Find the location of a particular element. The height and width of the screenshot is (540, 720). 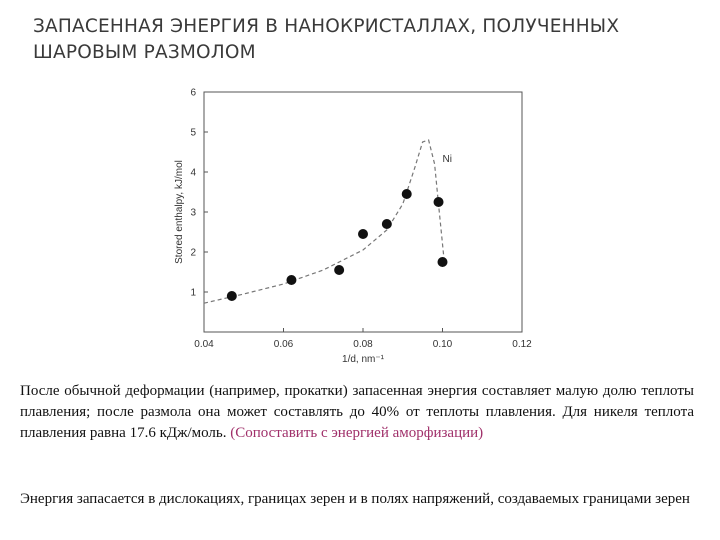

y-ticks: 1 2 3 4 5 6 is located at coordinates (199, 193).